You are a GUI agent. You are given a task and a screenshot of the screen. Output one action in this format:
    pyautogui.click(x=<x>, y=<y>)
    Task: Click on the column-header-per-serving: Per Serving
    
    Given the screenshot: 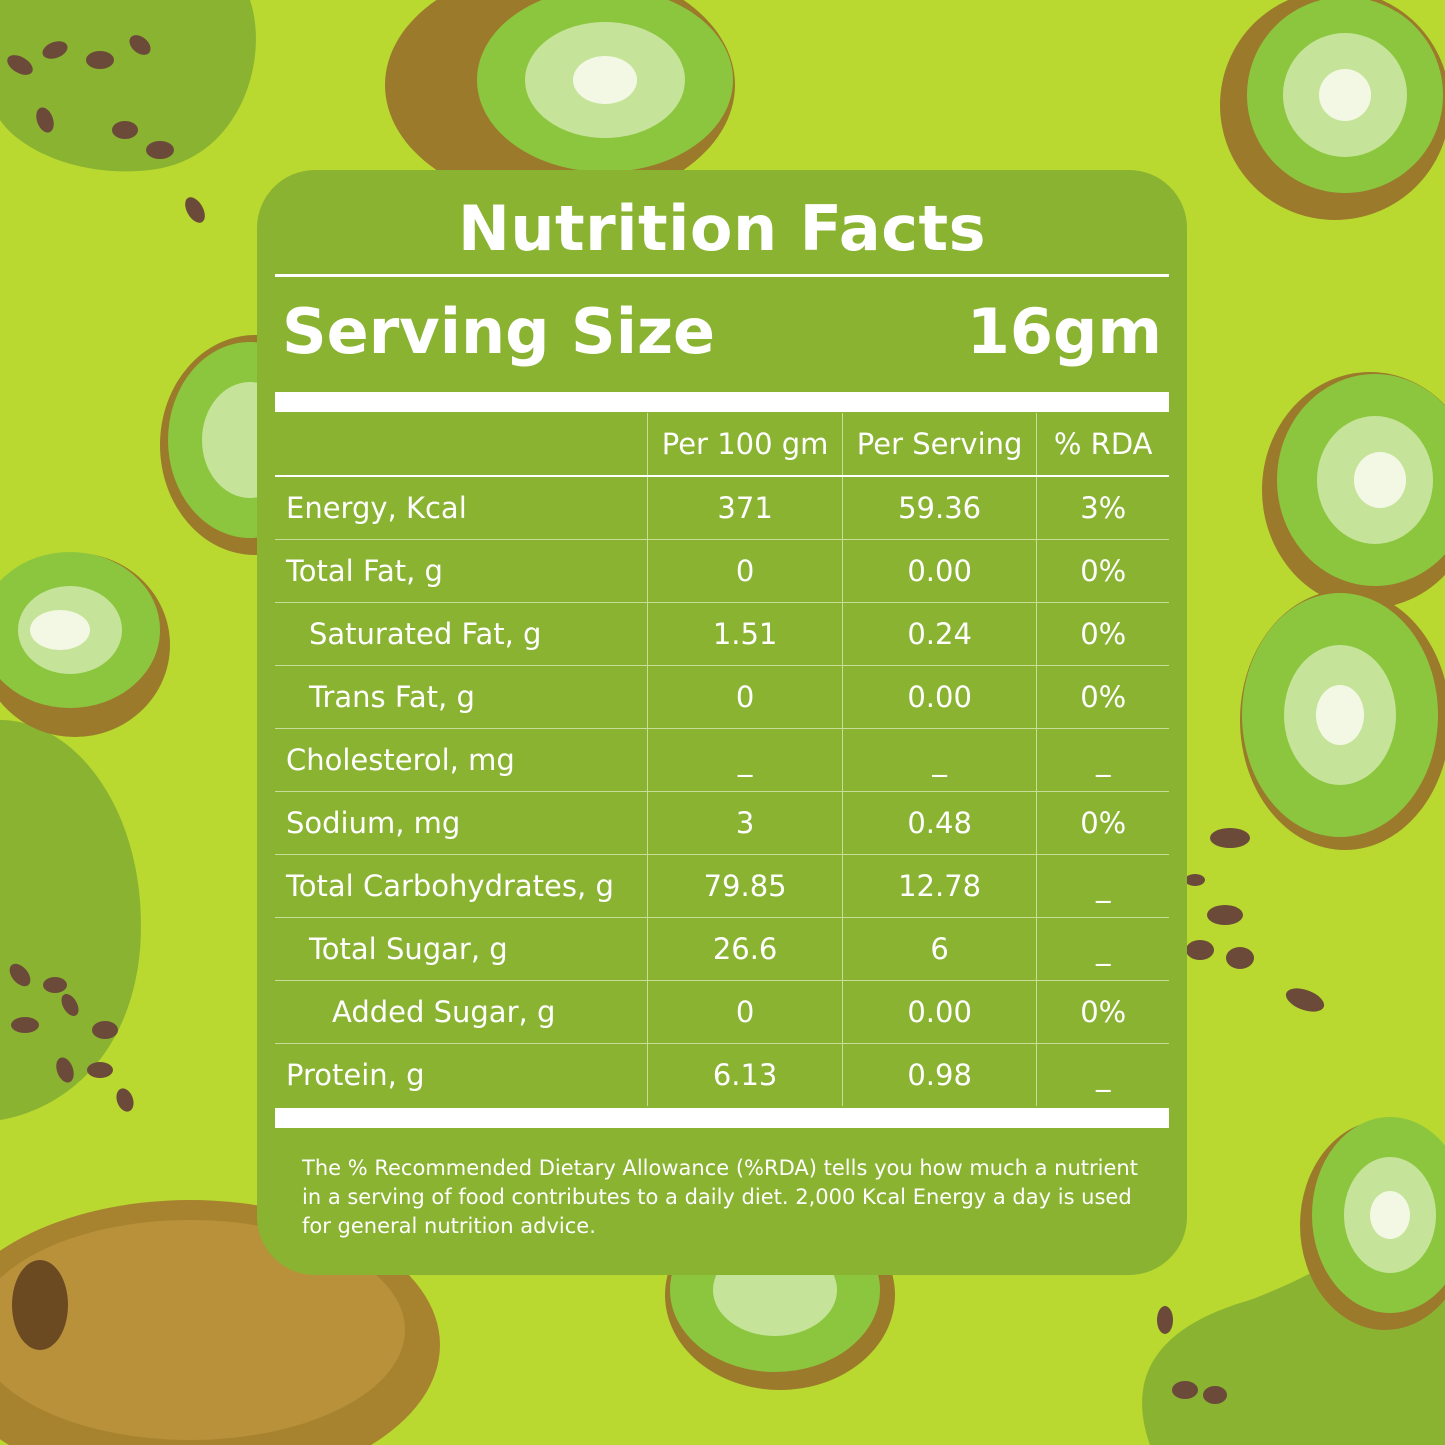 What is the action you would take?
    pyautogui.click(x=939, y=445)
    